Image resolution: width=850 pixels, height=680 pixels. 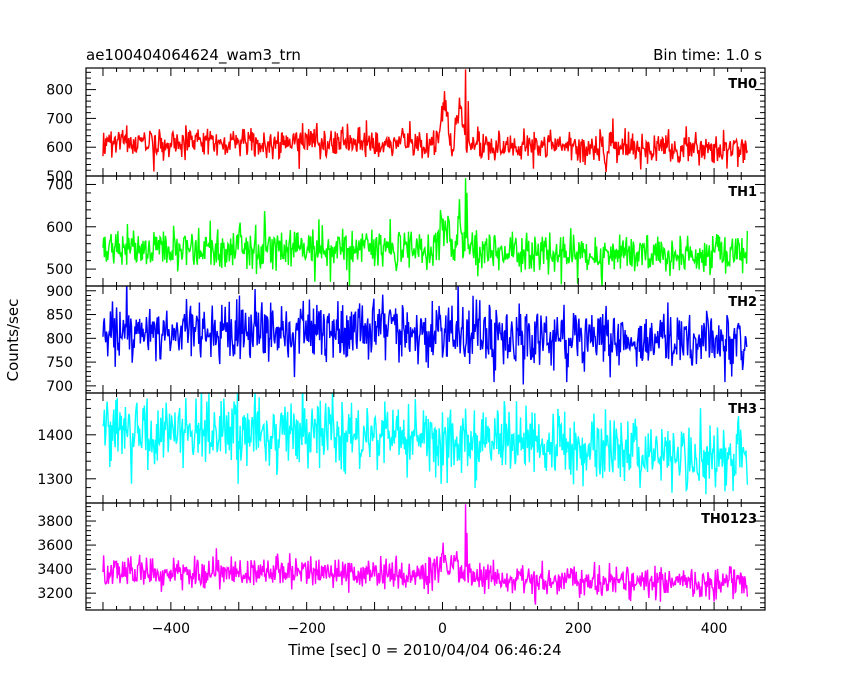 What do you see at coordinates (442, 629) in the screenshot?
I see `x-tick-label: 0` at bounding box center [442, 629].